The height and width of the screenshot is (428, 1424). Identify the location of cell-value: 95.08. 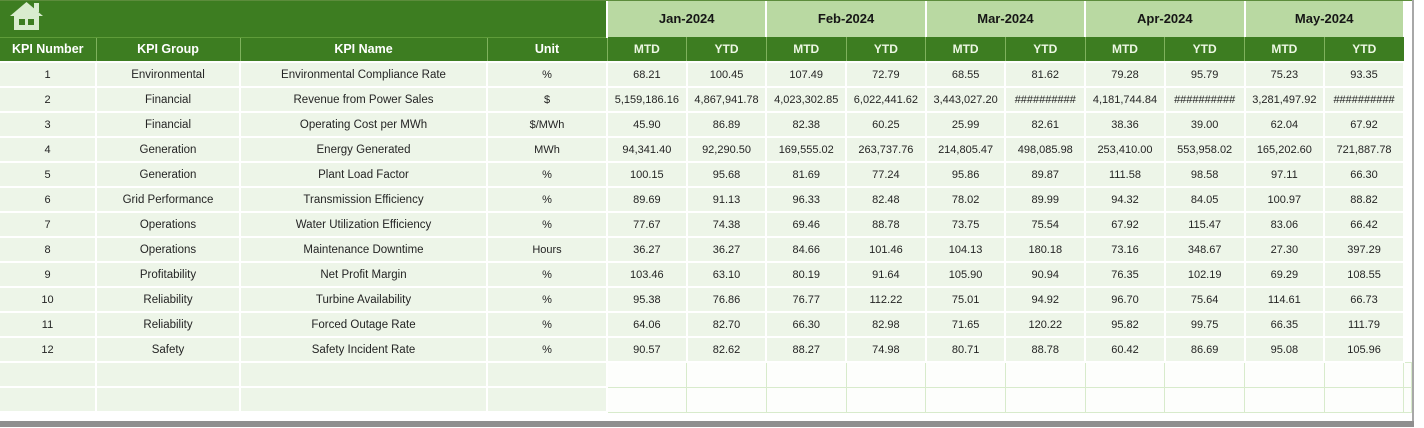
(1285, 350).